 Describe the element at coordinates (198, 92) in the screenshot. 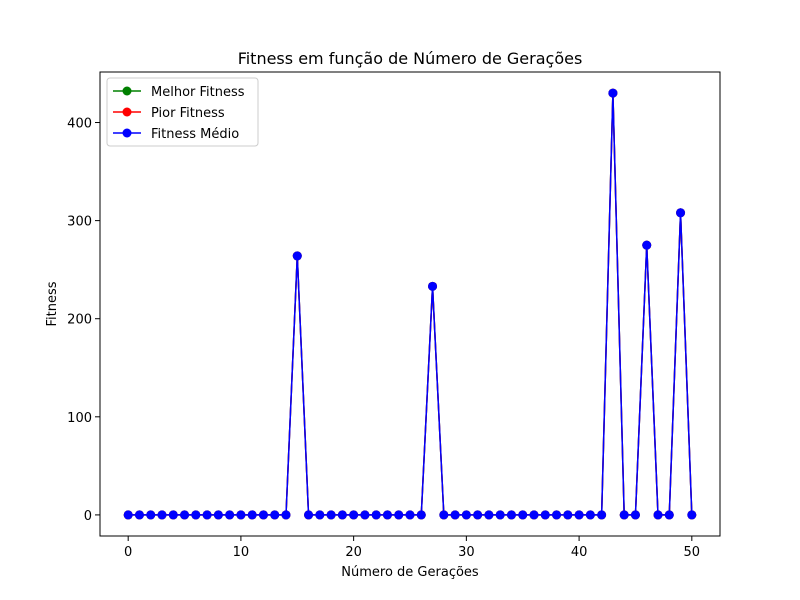

I see `legend-label: Melhor Fitness` at that location.